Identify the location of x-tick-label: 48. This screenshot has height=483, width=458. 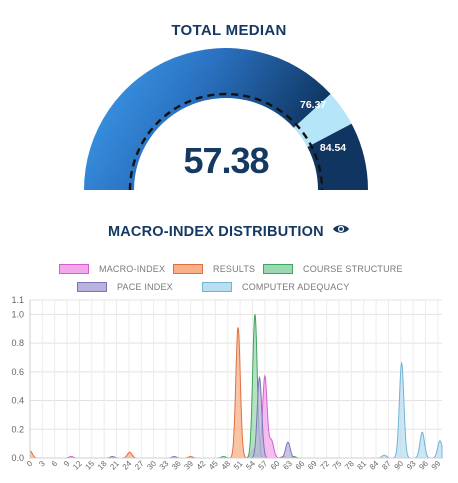
(226, 465).